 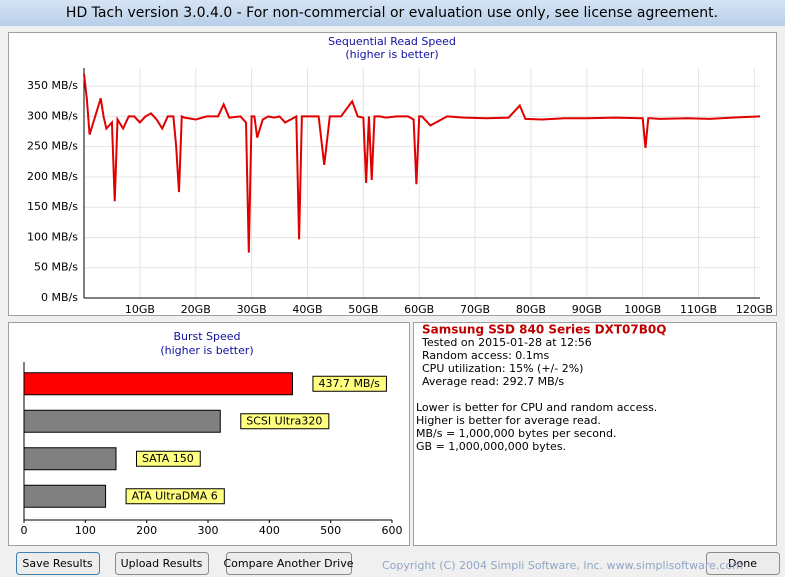 I want to click on button: Upload Results, so click(x=162, y=563).